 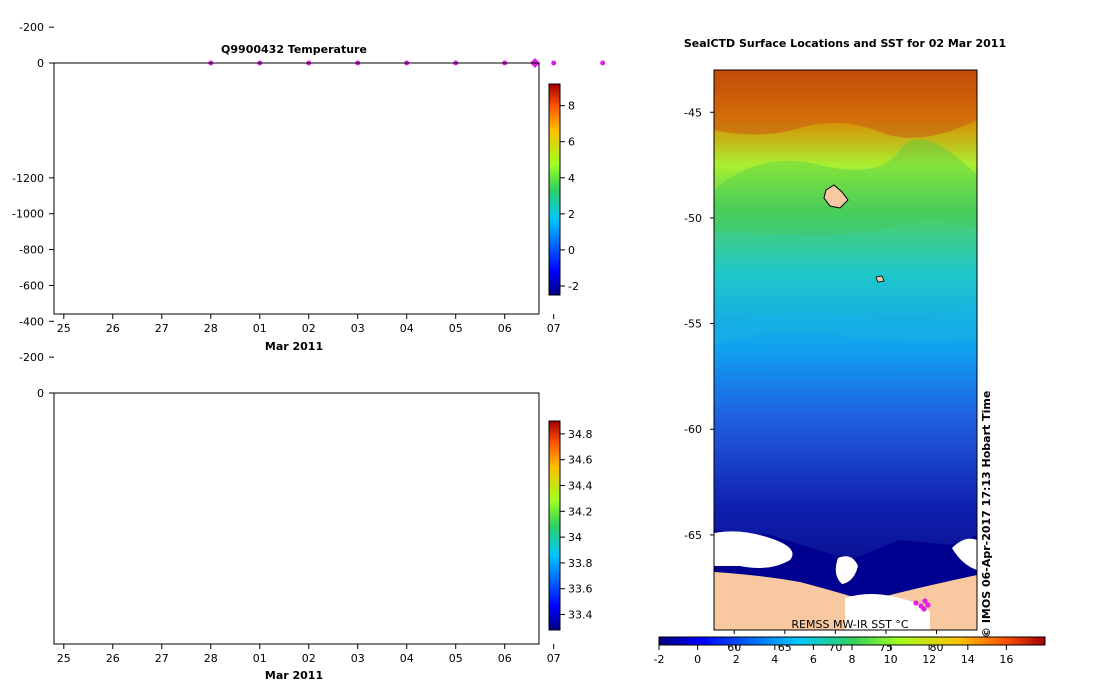 I want to click on kerguelen-island, so click(x=836, y=196).